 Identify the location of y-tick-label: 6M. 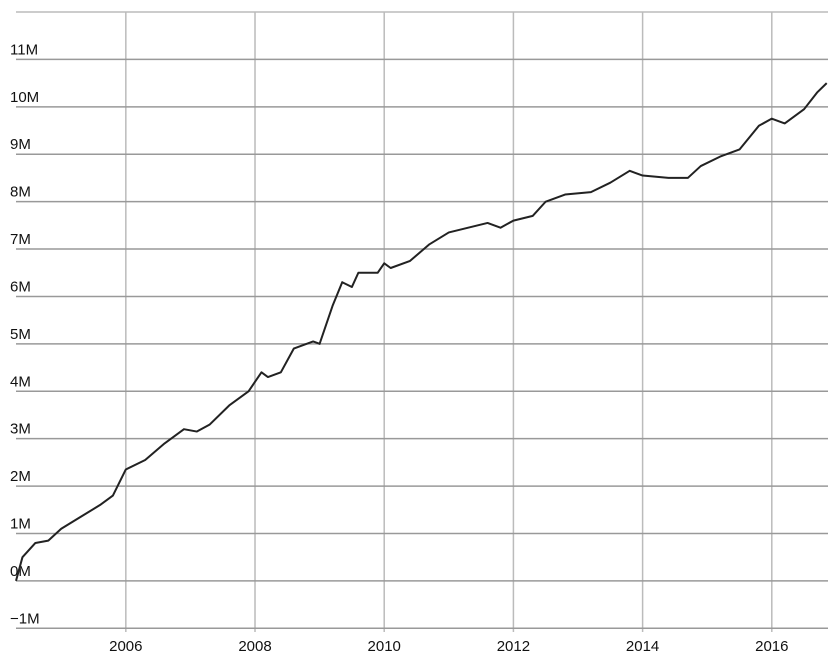
(20, 286).